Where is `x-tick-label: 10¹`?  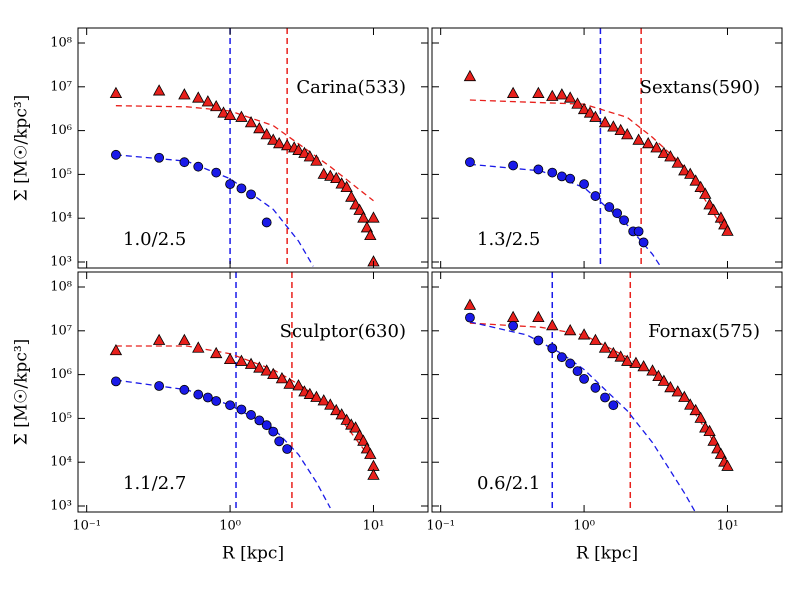
x-tick-label: 10¹ is located at coordinates (728, 526).